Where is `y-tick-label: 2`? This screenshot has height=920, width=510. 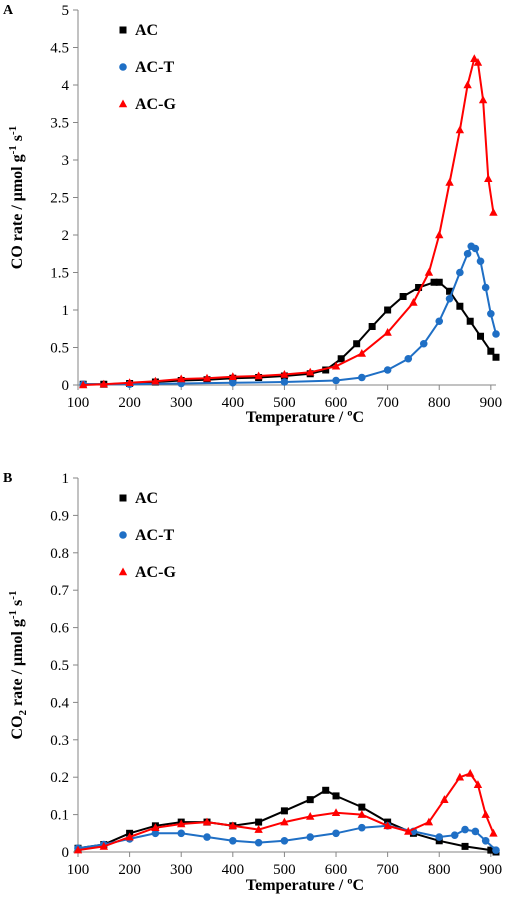 y-tick-label: 2 is located at coordinates (66, 236).